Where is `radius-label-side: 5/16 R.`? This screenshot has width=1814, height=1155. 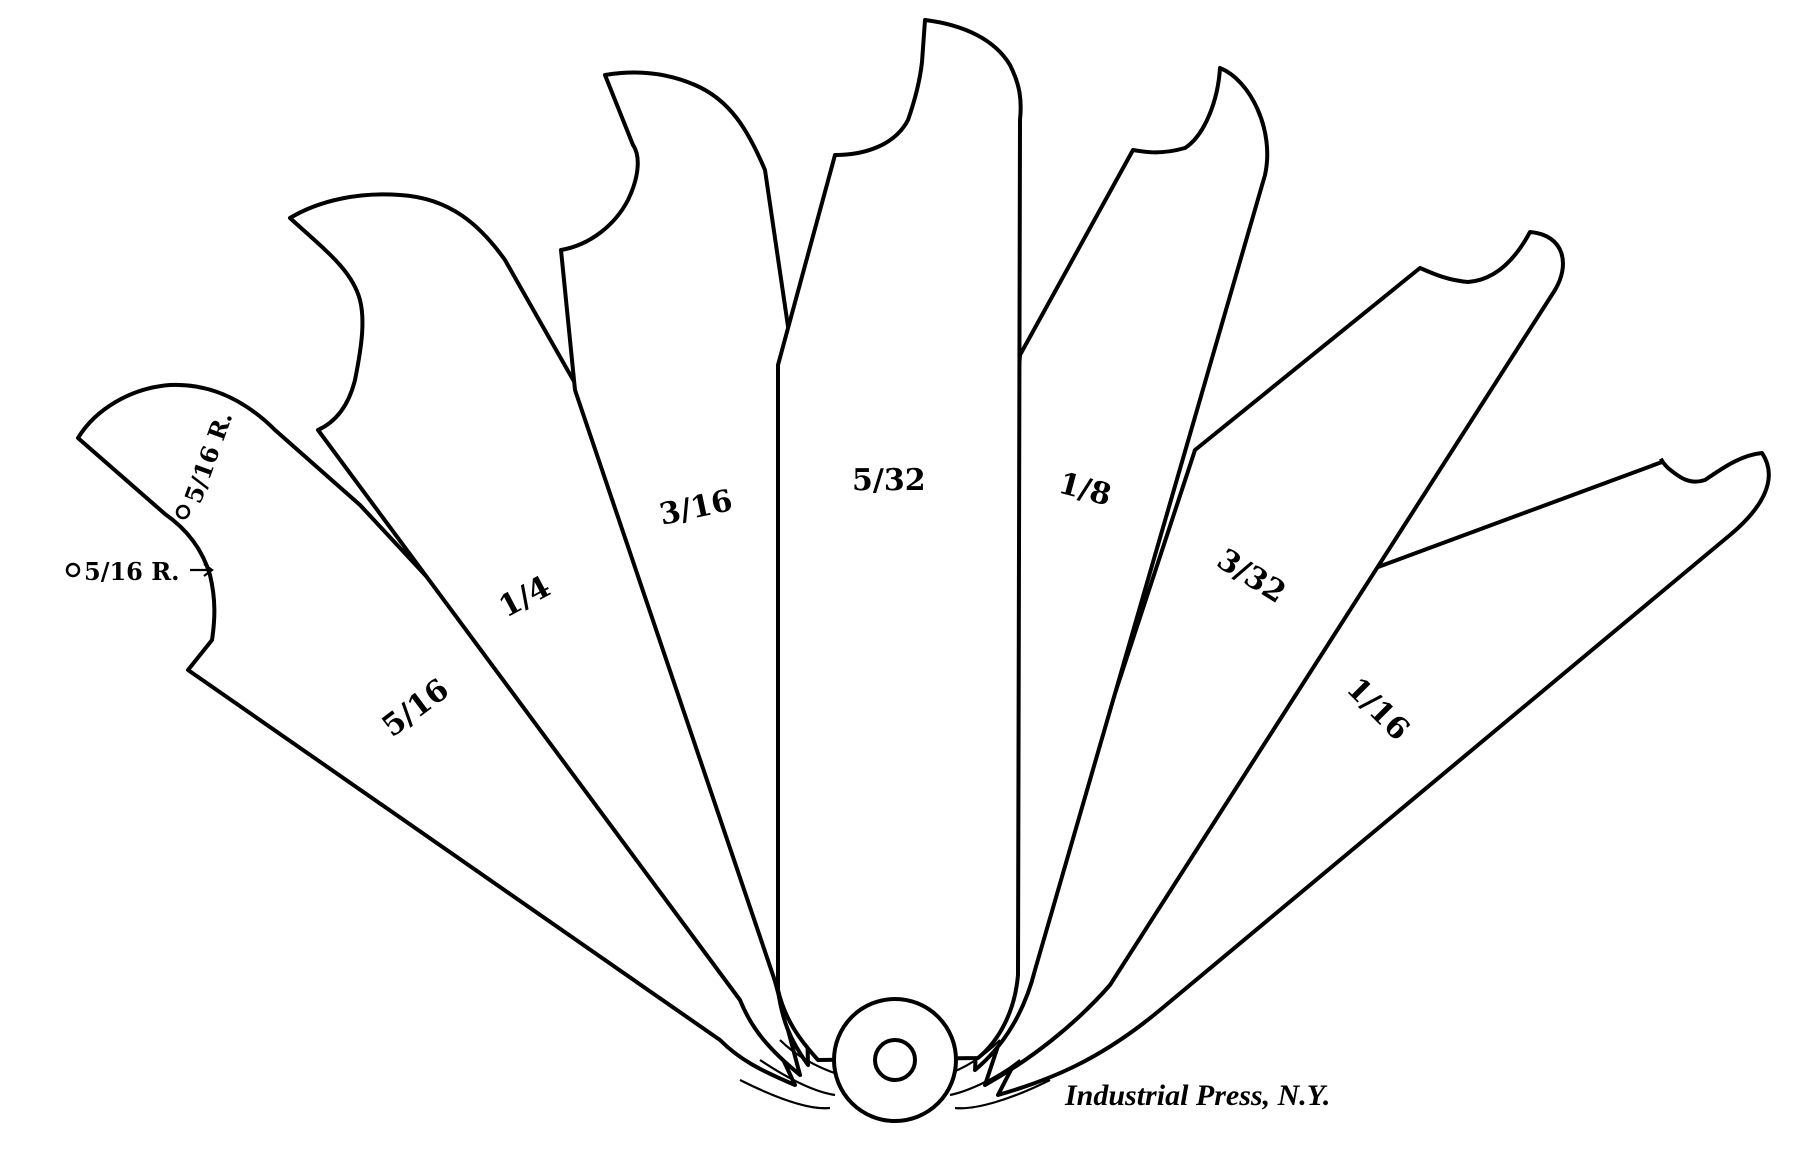 radius-label-side: 5/16 R. is located at coordinates (132, 571).